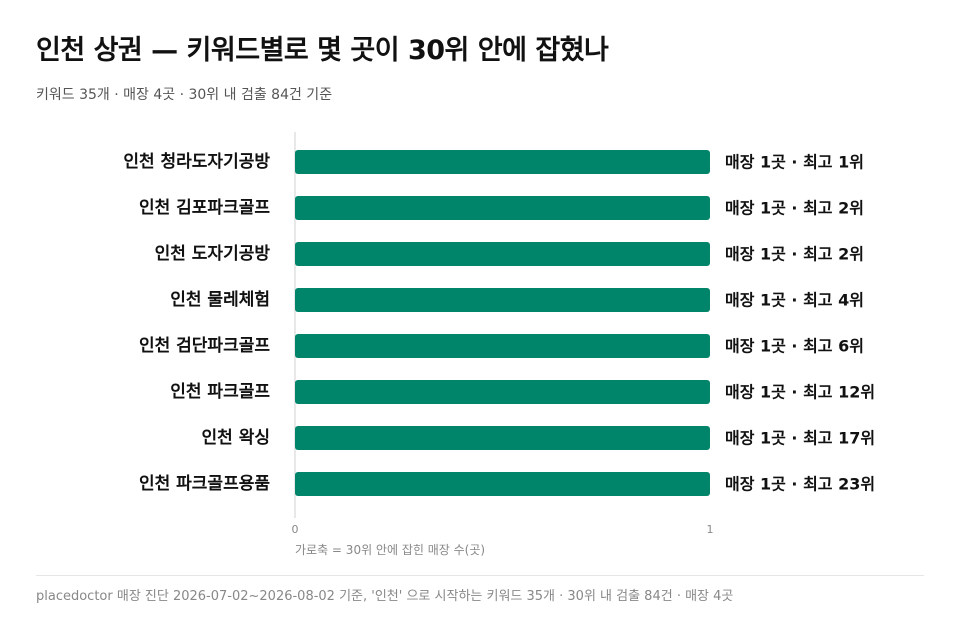  Describe the element at coordinates (213, 254) in the screenshot. I see `category-label: 인천 도자기공방` at that location.